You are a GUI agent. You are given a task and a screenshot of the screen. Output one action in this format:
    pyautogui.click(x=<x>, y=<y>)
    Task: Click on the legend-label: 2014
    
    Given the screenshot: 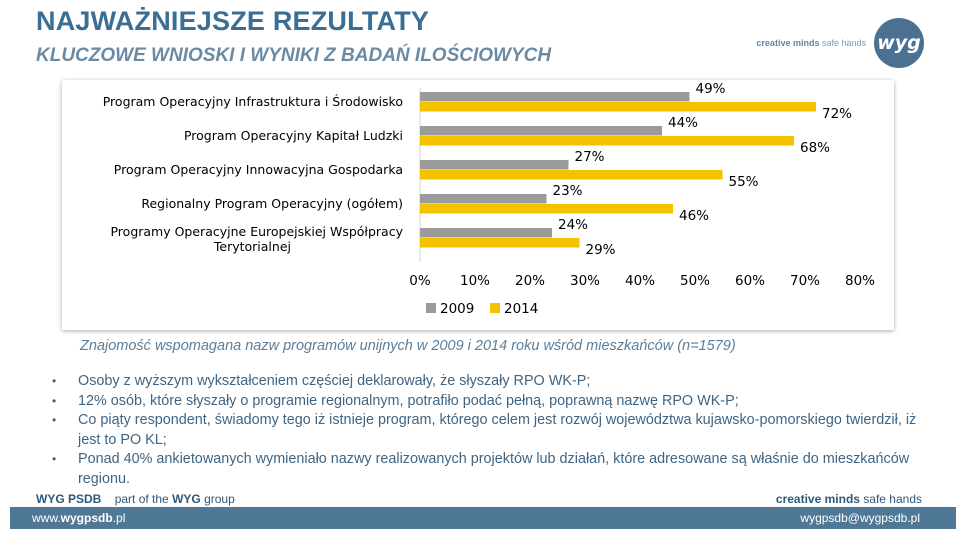 What is the action you would take?
    pyautogui.click(x=521, y=309)
    